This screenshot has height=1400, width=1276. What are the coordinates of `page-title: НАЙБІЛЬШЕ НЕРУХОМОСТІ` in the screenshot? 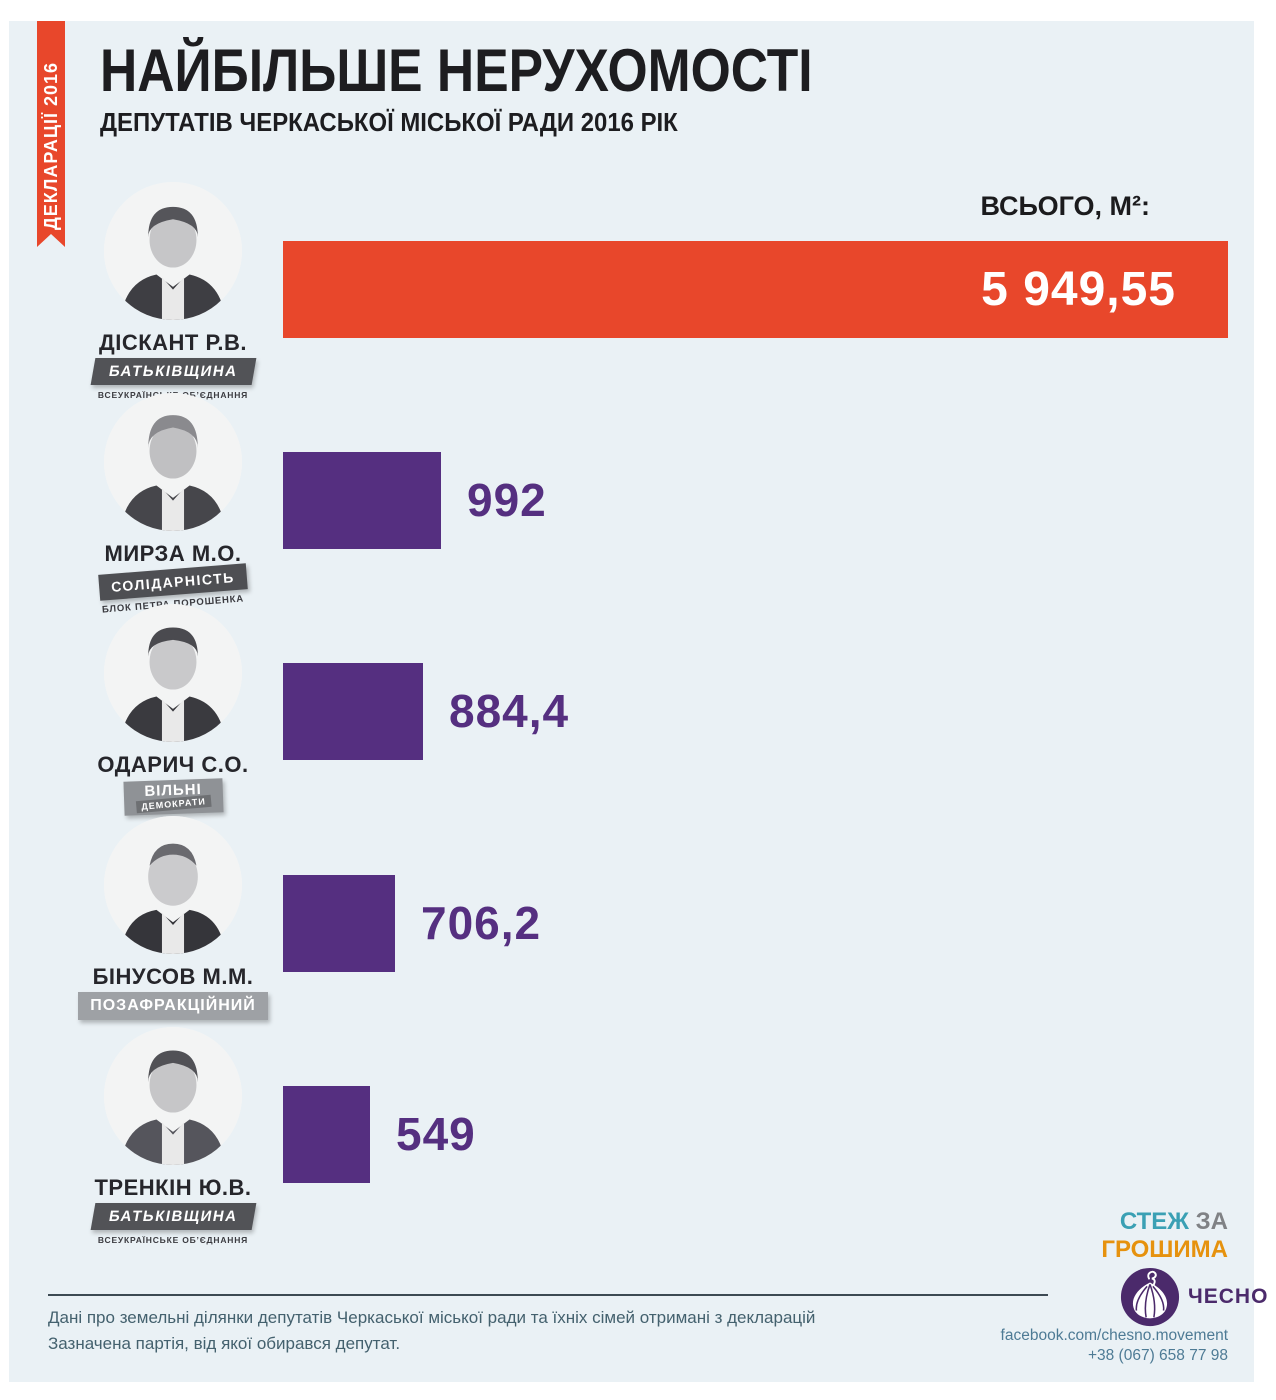 It's located at (456, 70).